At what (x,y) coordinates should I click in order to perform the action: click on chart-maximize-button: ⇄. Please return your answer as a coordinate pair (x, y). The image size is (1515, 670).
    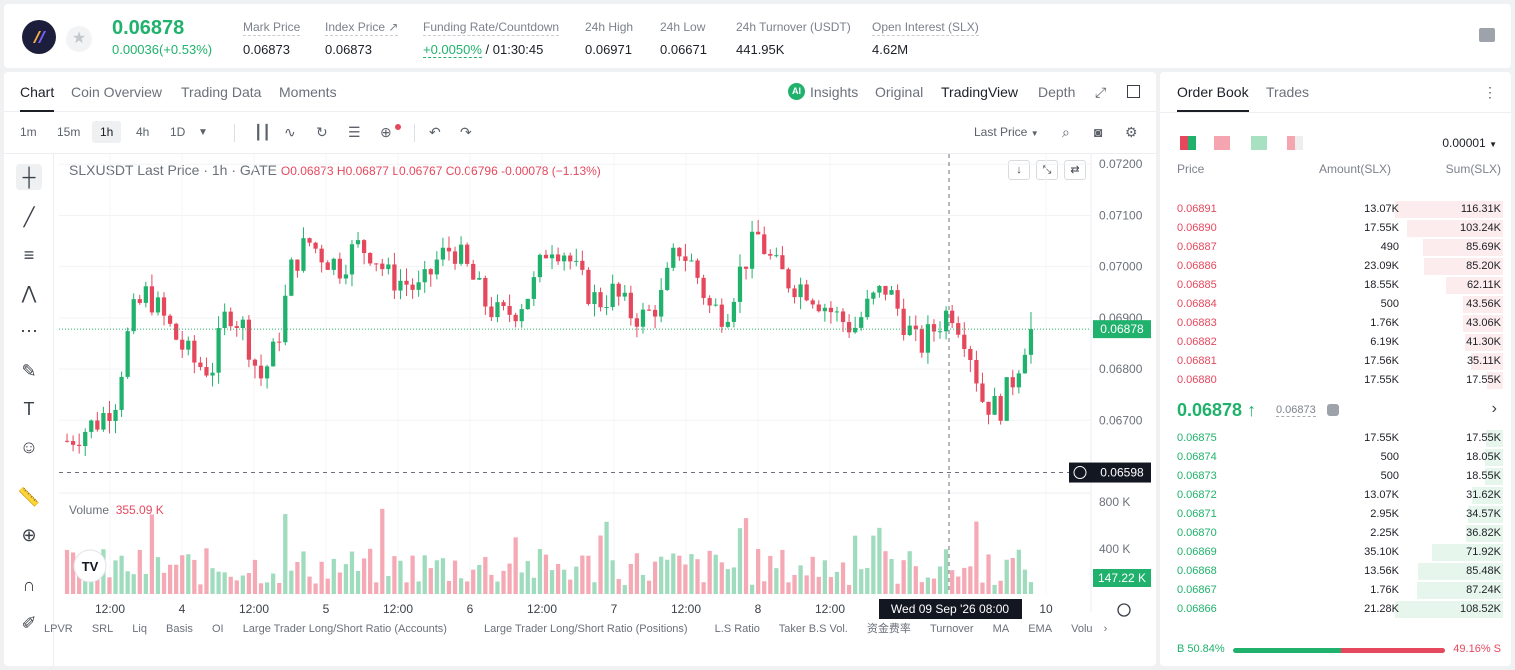
    Looking at the image, I should click on (1075, 170).